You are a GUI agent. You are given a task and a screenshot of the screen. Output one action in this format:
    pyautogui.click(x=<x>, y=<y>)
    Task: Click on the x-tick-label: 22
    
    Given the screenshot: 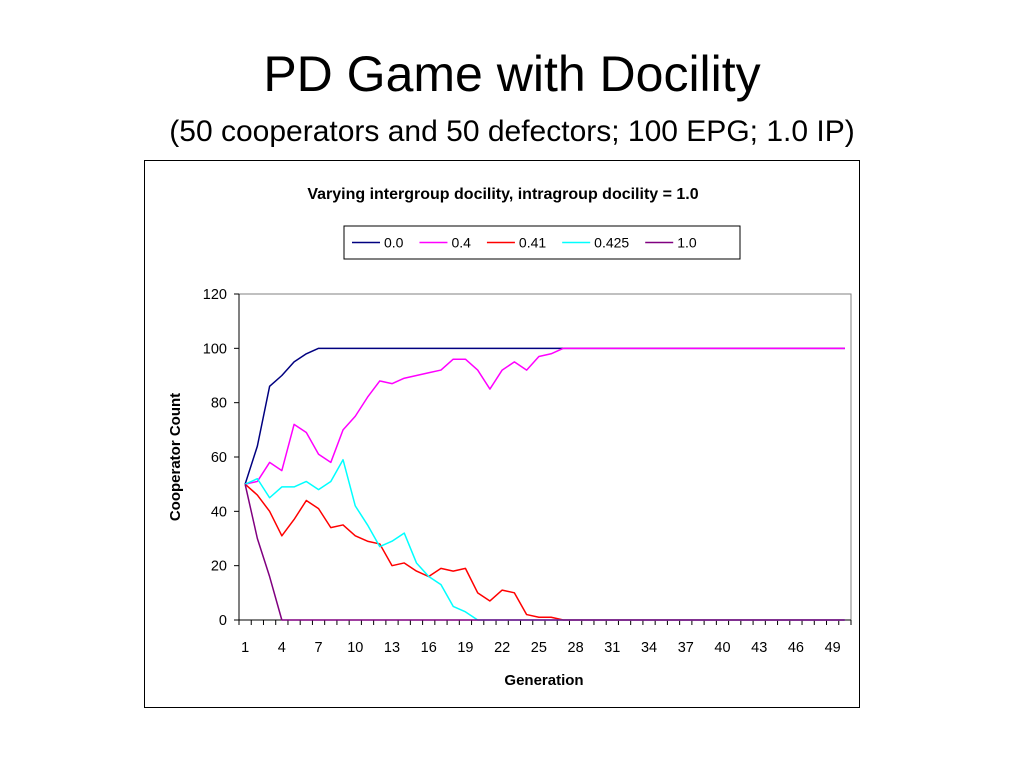 What is the action you would take?
    pyautogui.click(x=502, y=648)
    